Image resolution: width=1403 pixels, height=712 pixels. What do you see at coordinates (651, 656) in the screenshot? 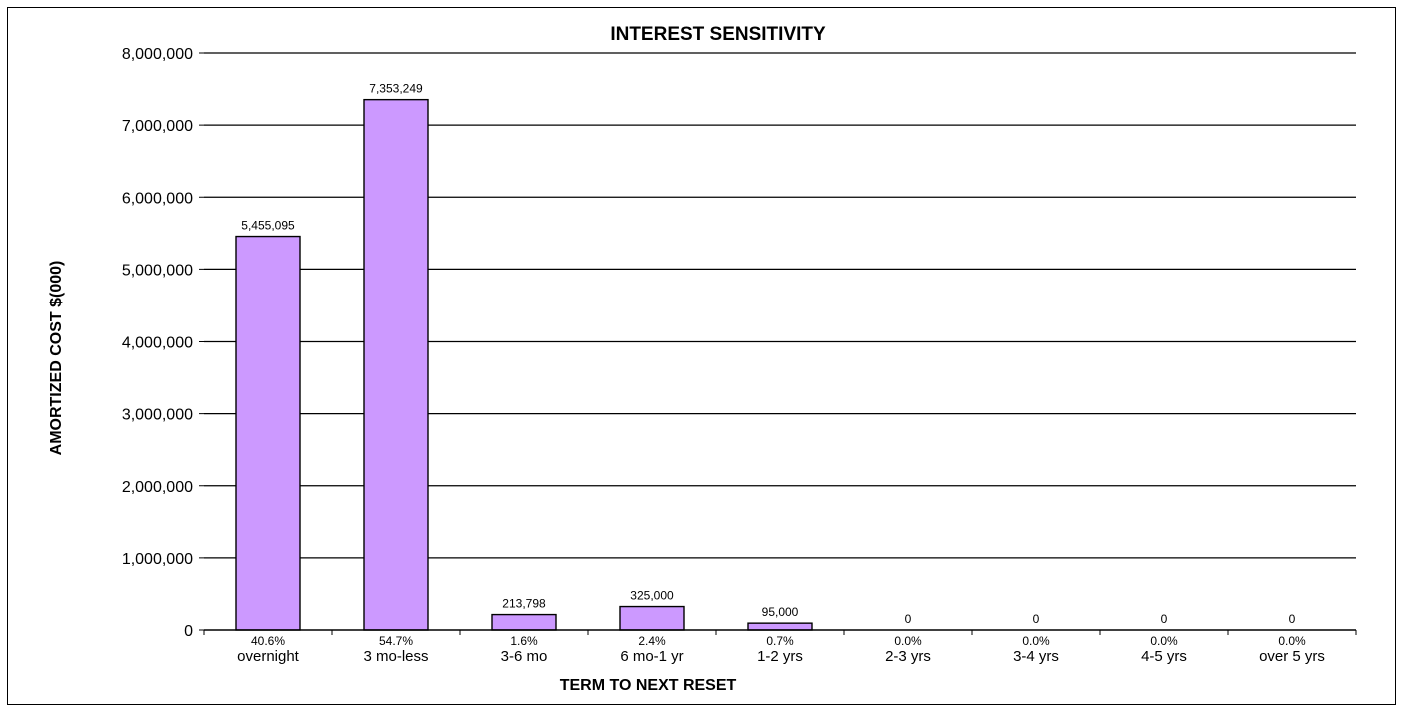
I see `x-category-label: 6 mo-1 yr` at bounding box center [651, 656].